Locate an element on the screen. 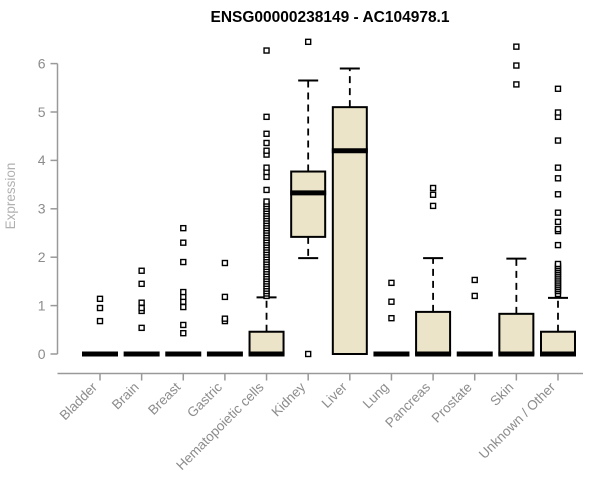 This screenshot has height=500, width=600. y-tick-label-6: 6 is located at coordinates (42, 63).